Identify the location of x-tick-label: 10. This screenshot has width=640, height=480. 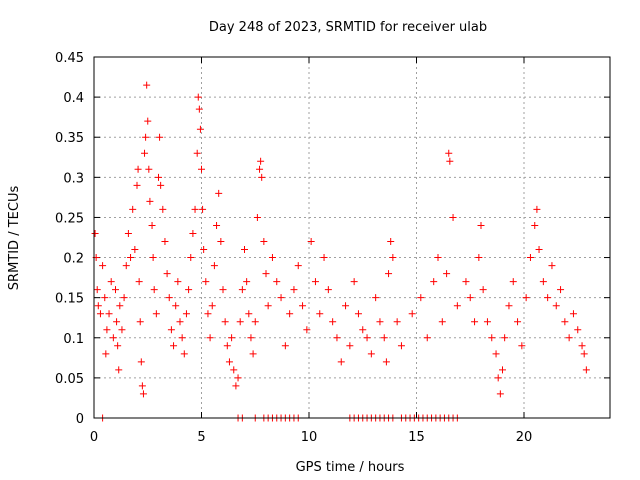
(309, 437).